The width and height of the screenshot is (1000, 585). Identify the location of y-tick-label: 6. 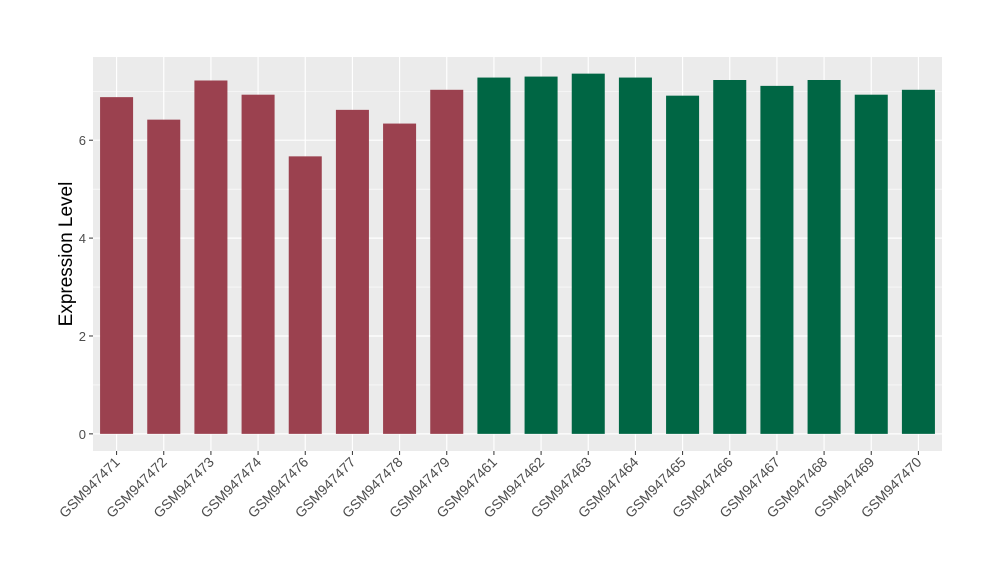
(82, 140).